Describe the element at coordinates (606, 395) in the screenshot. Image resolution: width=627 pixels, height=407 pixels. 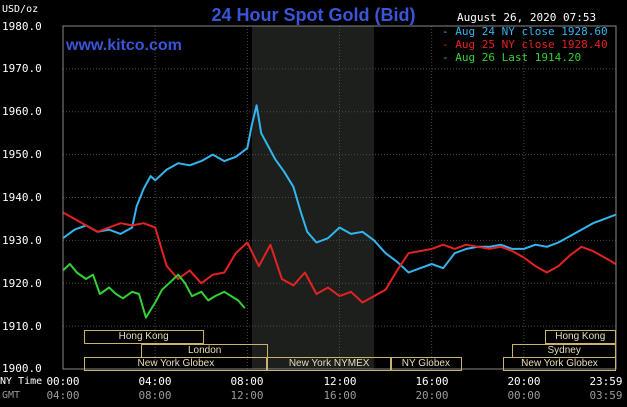
I see `x-tick-label-gmt: 03:59` at that location.